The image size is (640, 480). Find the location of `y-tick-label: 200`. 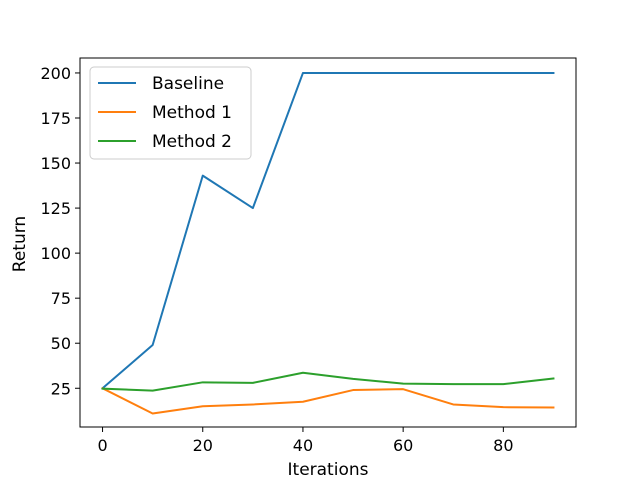

y-tick-label: 200 is located at coordinates (55, 73).